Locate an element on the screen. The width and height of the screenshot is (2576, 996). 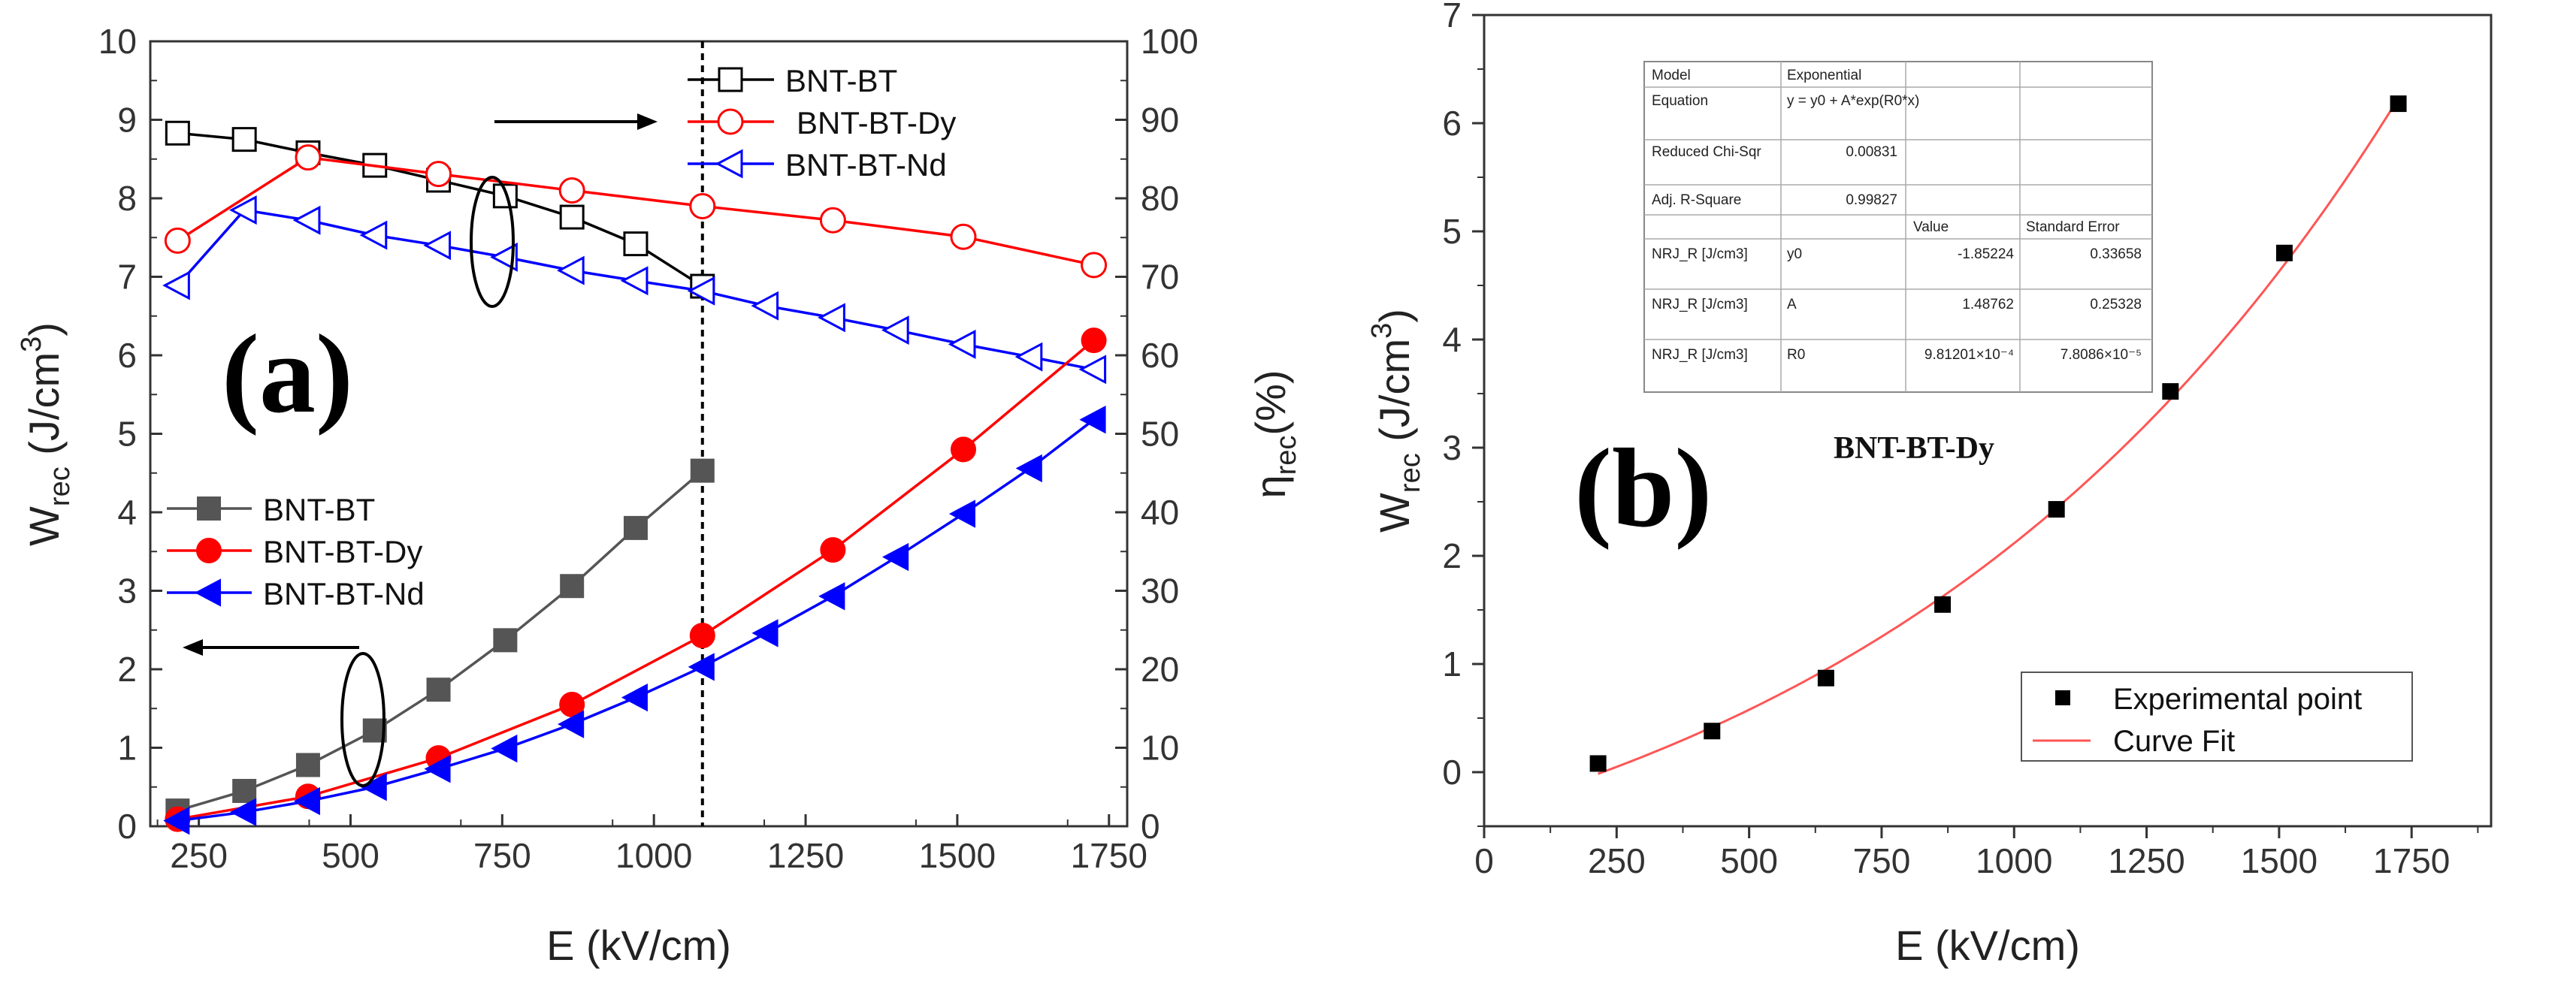
panel-b-label: (b) is located at coordinates (1643, 488).